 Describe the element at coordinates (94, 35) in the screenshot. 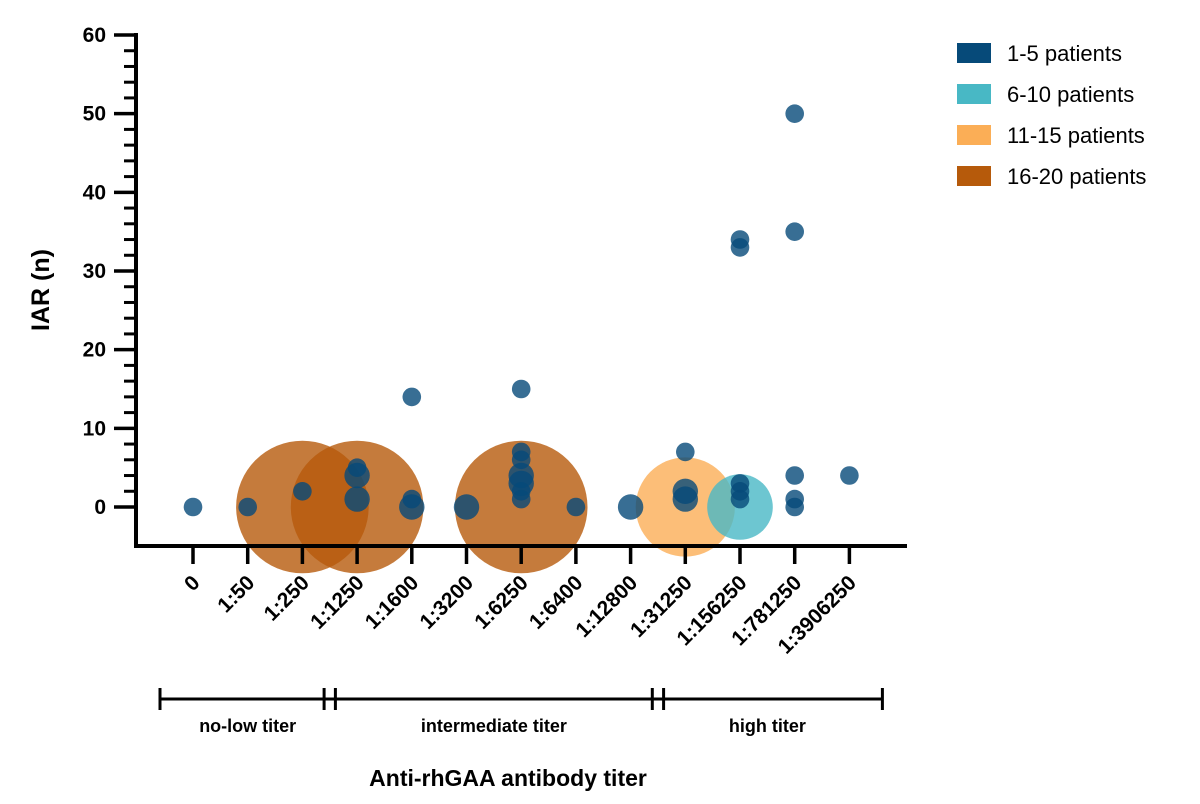

I see `y-tick-label: 60` at that location.